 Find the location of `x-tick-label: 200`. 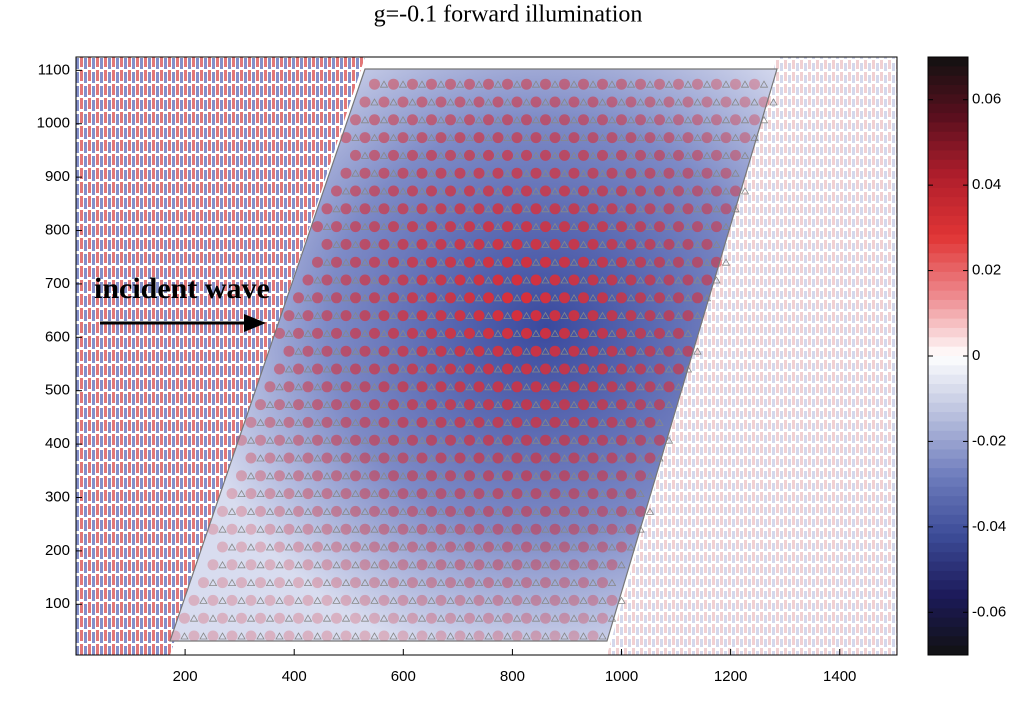

x-tick-label: 200 is located at coordinates (185, 676).